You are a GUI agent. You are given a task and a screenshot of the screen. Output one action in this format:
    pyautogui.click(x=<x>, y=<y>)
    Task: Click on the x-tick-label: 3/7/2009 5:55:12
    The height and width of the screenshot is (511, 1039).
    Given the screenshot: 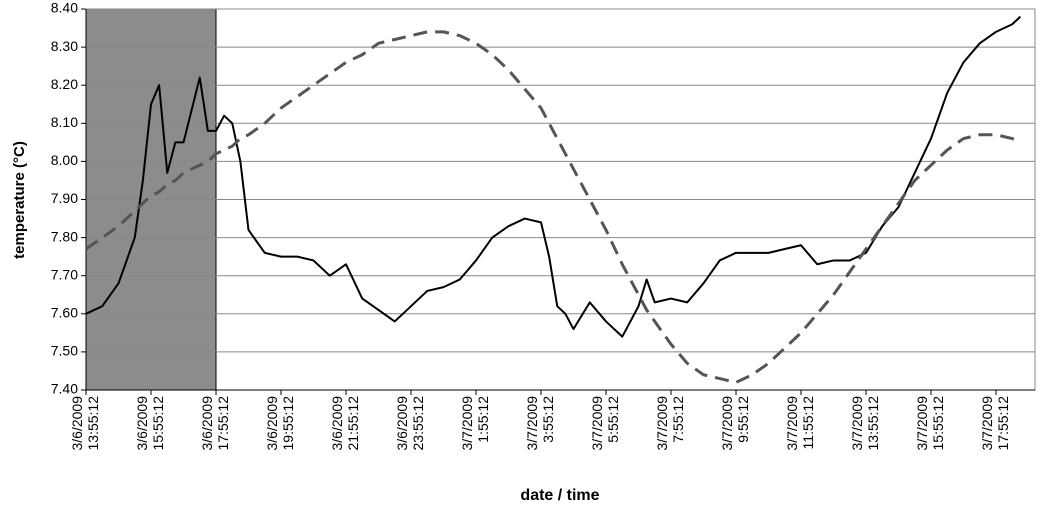 What is the action you would take?
    pyautogui.click(x=605, y=423)
    